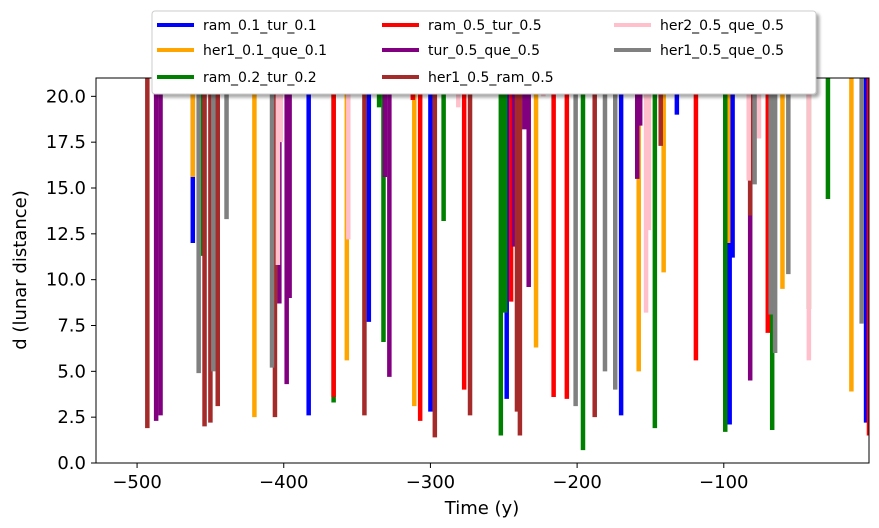 The width and height of the screenshot is (879, 528). Describe the element at coordinates (723, 482) in the screenshot. I see `x-tick-label: −100` at that location.